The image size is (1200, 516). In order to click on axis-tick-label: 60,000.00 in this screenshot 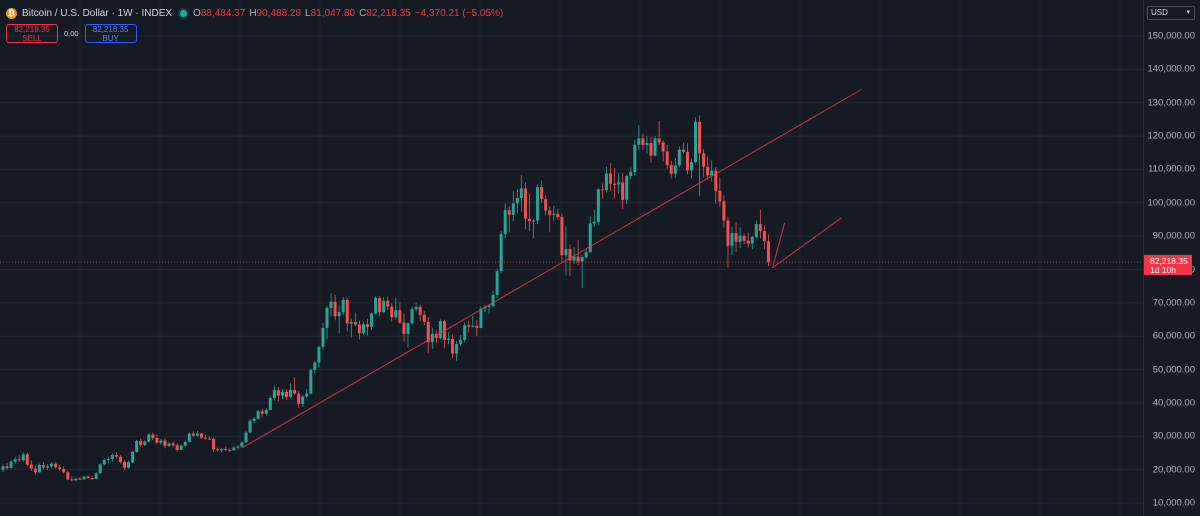, I will do `click(1173, 336)`.